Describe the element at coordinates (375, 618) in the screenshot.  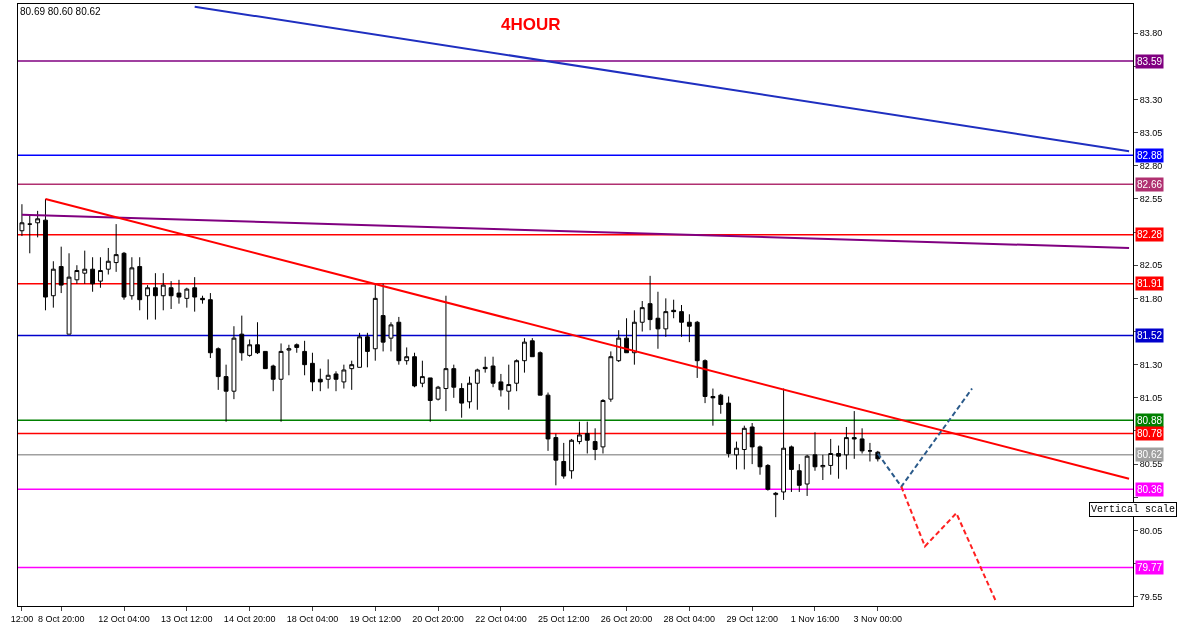
I see `x-tick-label: 19 Oct 12:00` at that location.